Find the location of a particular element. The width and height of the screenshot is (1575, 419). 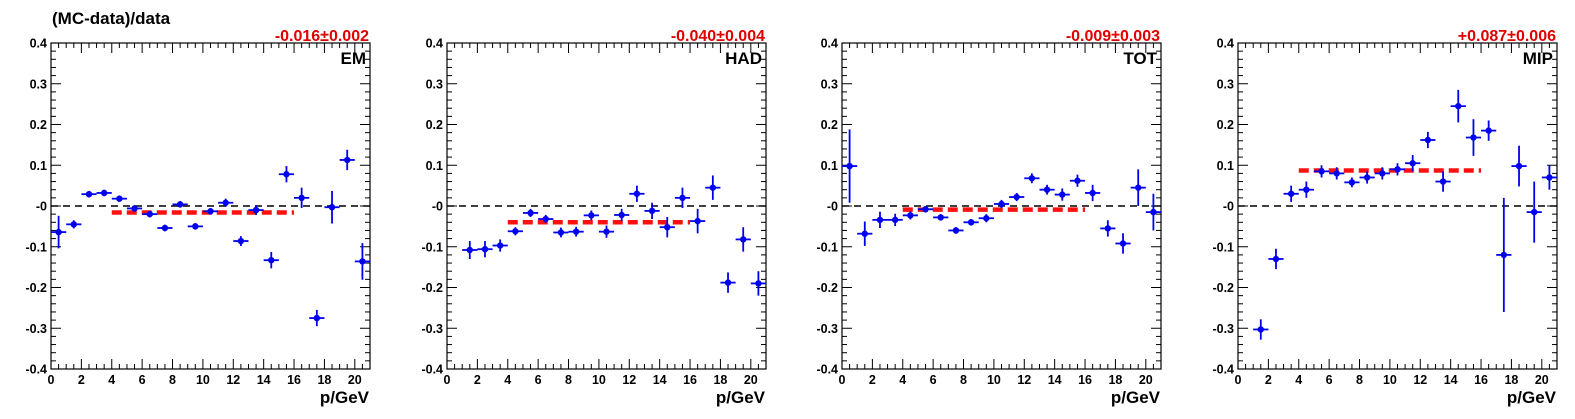

x-tick-label: 14 is located at coordinates (264, 380).